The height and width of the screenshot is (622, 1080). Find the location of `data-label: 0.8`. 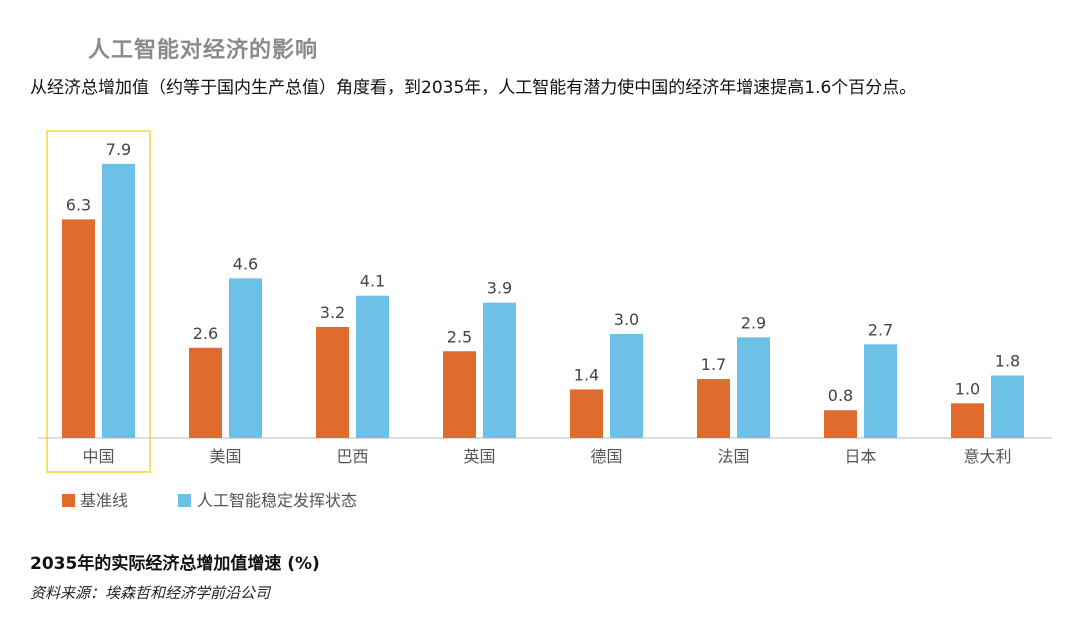

data-label: 0.8 is located at coordinates (840, 395).